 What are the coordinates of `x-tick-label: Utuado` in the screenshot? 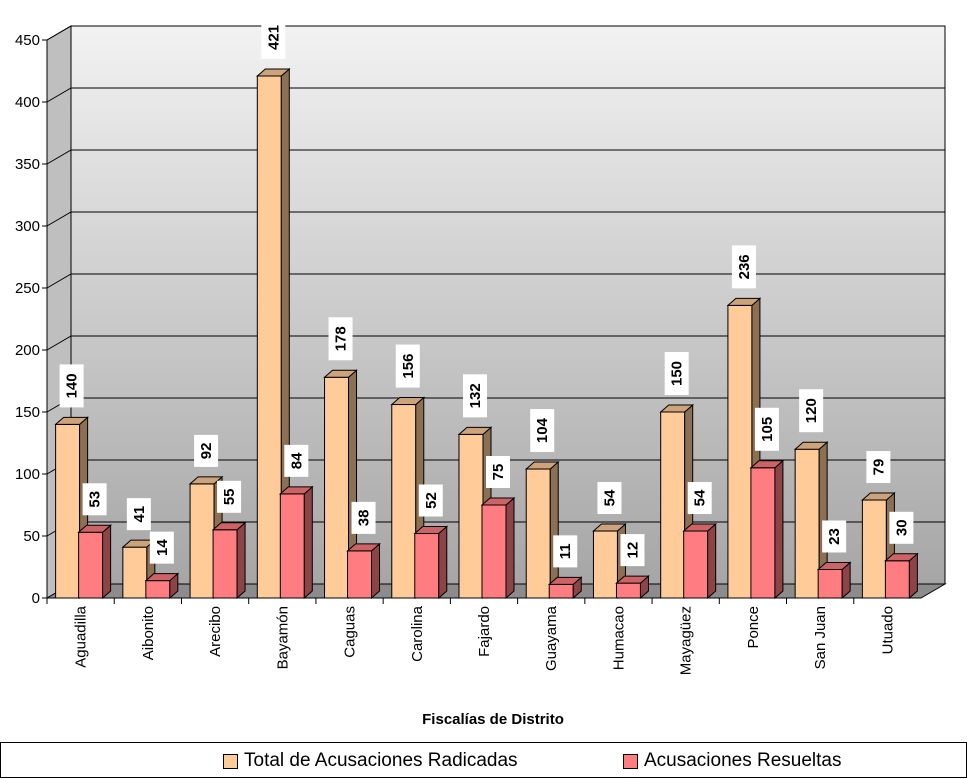 It's located at (887, 630).